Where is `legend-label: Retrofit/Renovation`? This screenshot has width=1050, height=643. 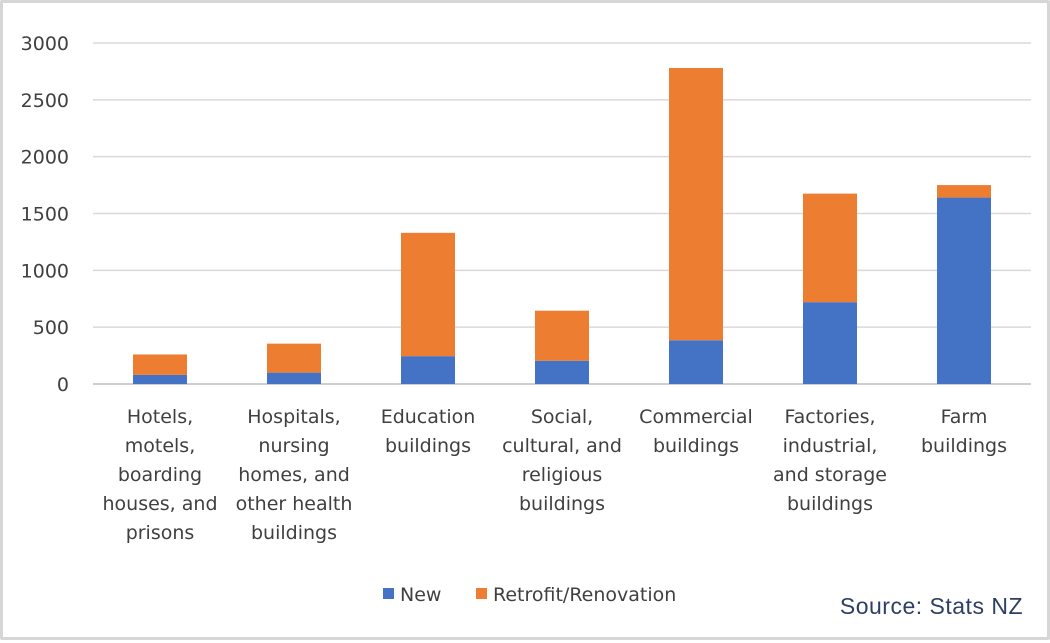
legend-label: Retrofit/Renovation is located at coordinates (584, 595).